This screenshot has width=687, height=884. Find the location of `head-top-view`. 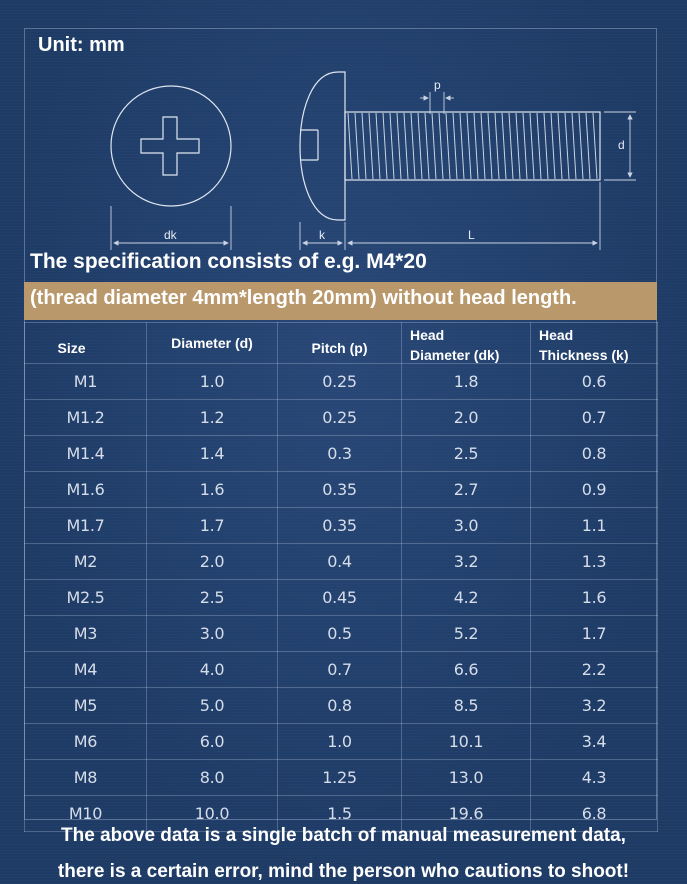

head-top-view is located at coordinates (171, 146).